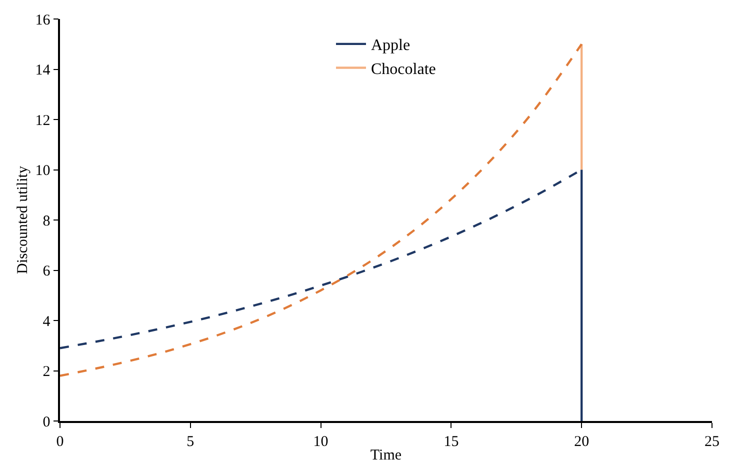  Describe the element at coordinates (46, 272) in the screenshot. I see `y-tick-label: 6` at that location.